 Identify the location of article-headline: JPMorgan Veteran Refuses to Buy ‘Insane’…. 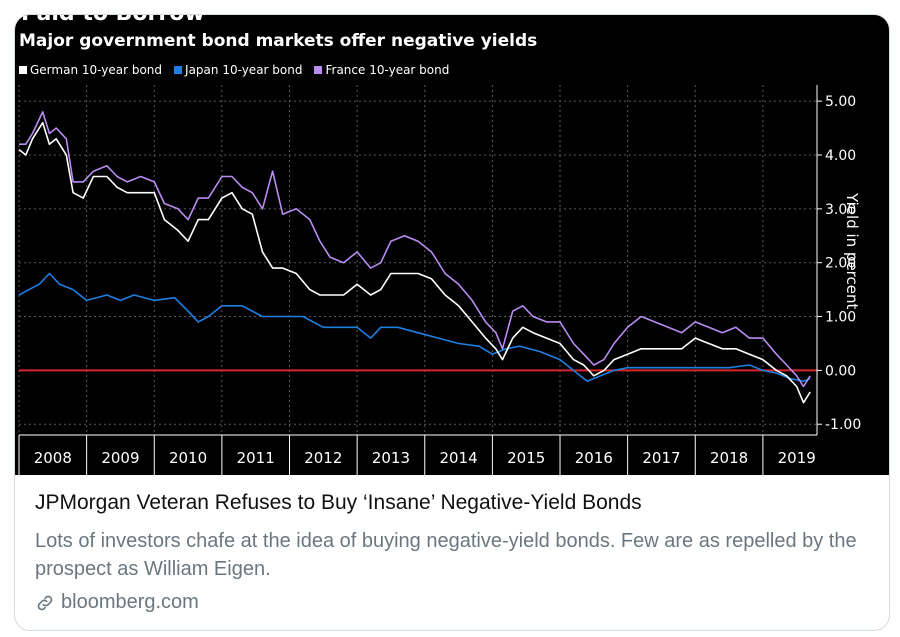
(338, 502).